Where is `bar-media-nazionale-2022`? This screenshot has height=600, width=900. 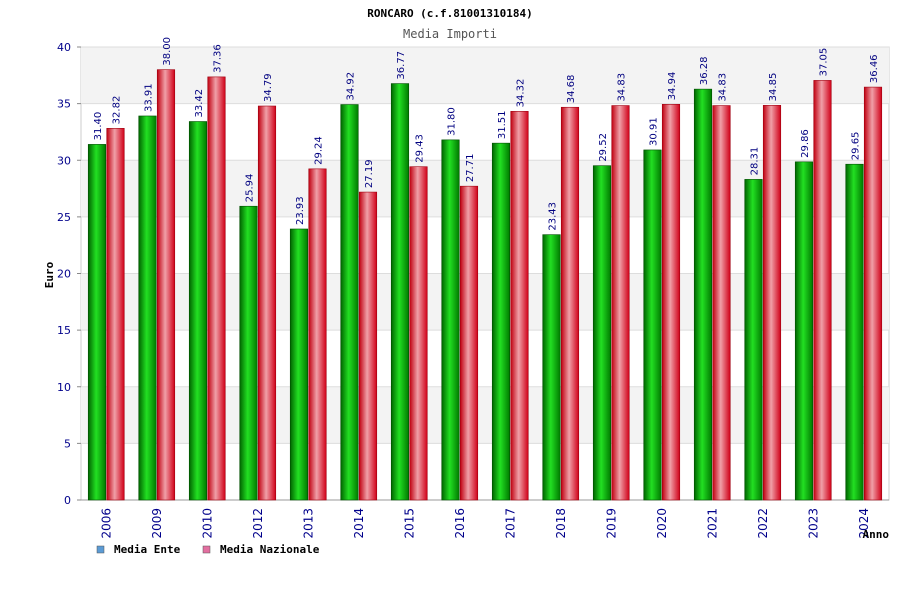
bar-media-nazionale-2022 is located at coordinates (772, 303).